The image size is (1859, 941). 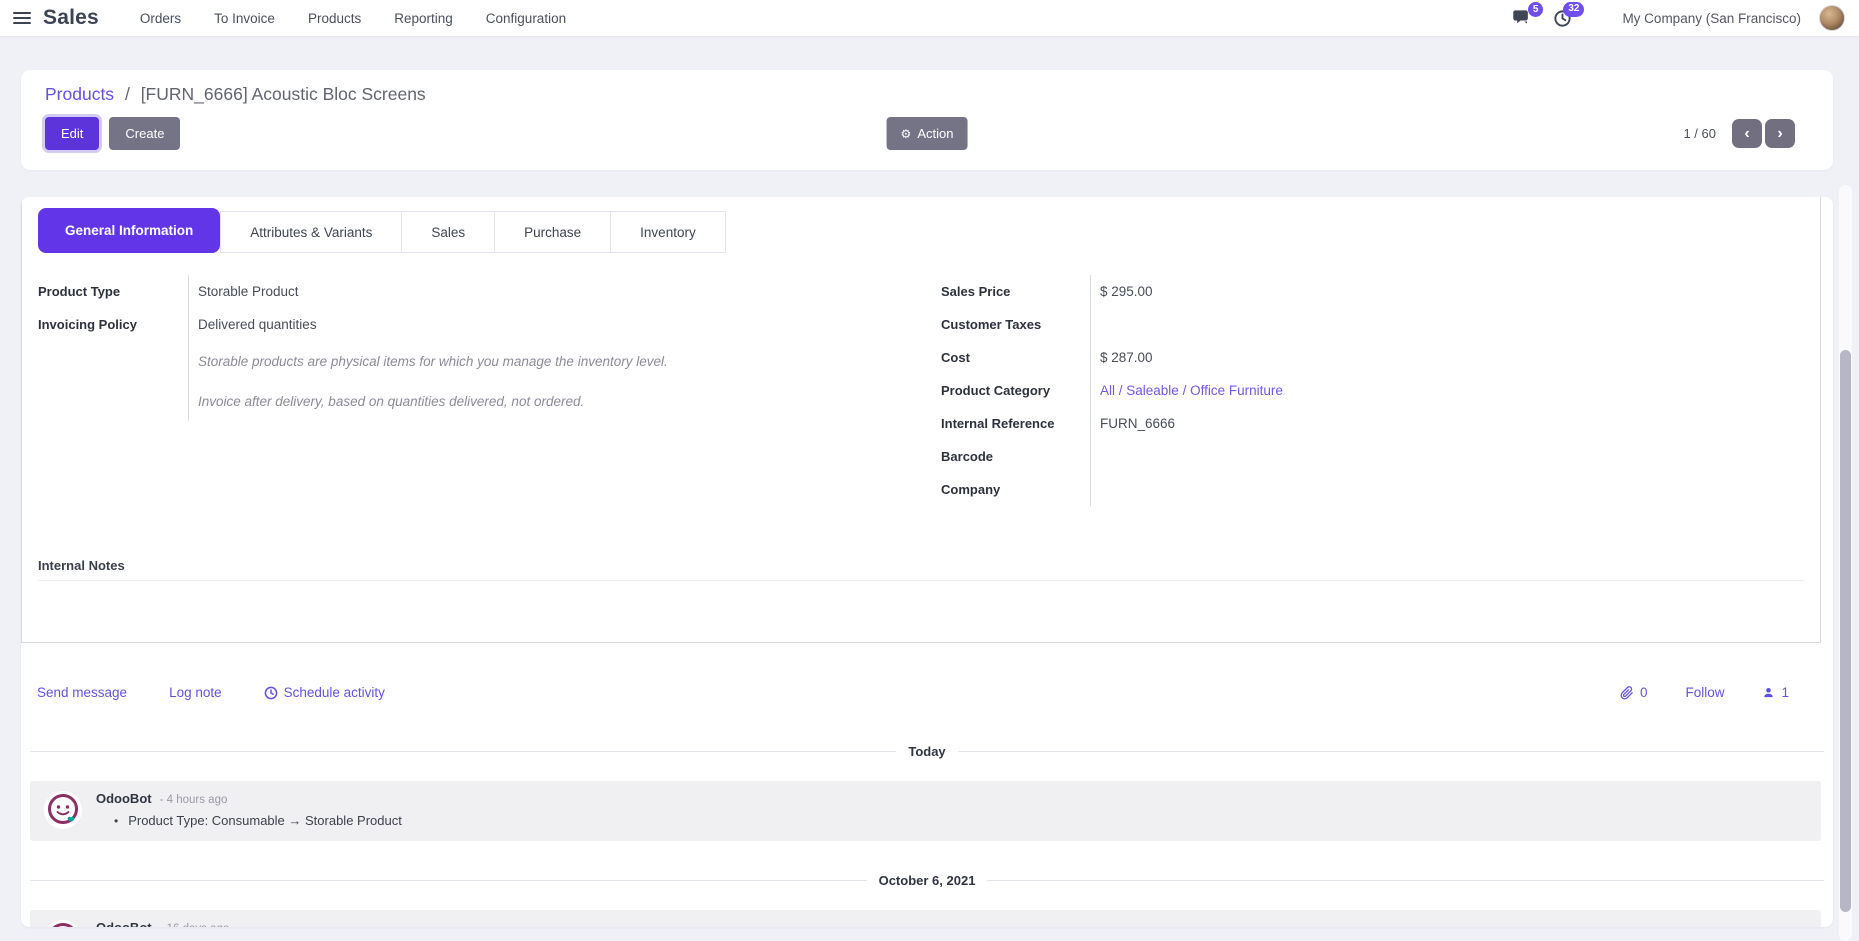 I want to click on field-cost: Cost $ 287.00, so click(x=1372, y=357).